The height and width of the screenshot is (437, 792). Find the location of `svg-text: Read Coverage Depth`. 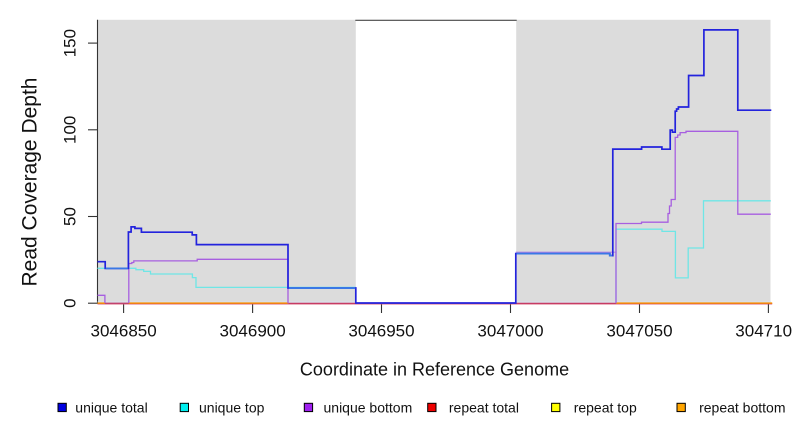

svg-text: Read Coverage Depth is located at coordinates (30, 182).